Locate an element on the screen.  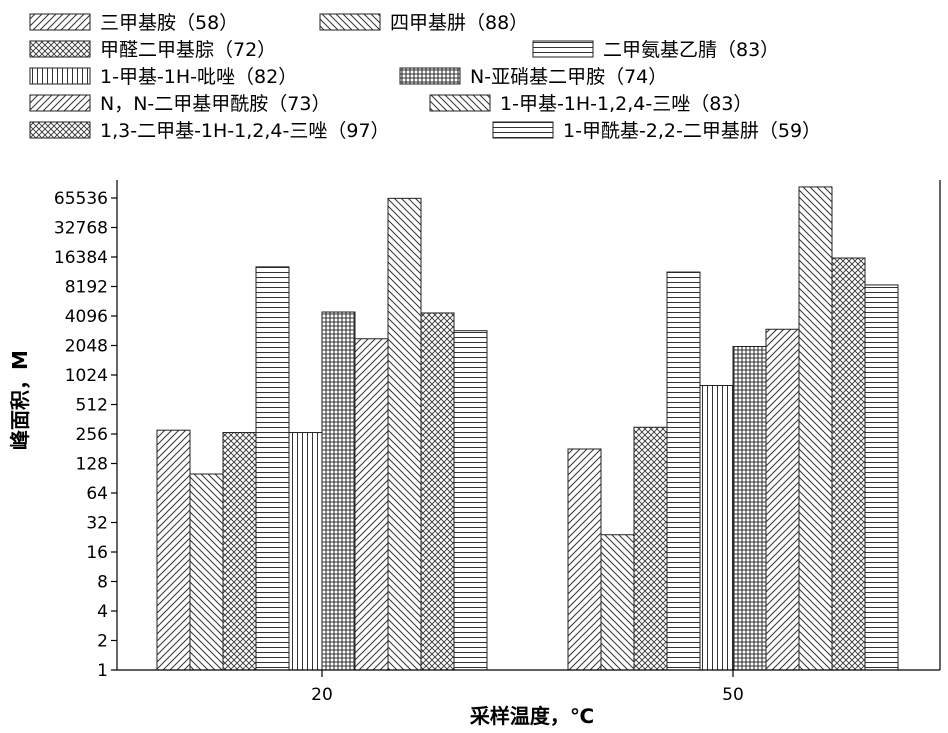
legend-label-10: 1-甲酰基-2,2-二甲基肼（59） is located at coordinates (692, 131).